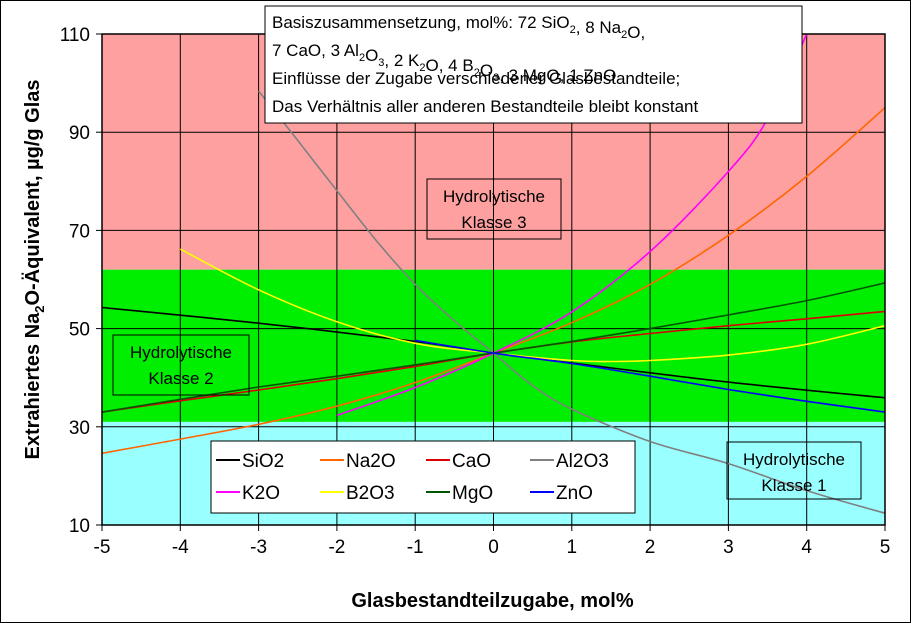 The image size is (911, 623). I want to click on class2-label-text: Hydrolytische, so click(181, 352).